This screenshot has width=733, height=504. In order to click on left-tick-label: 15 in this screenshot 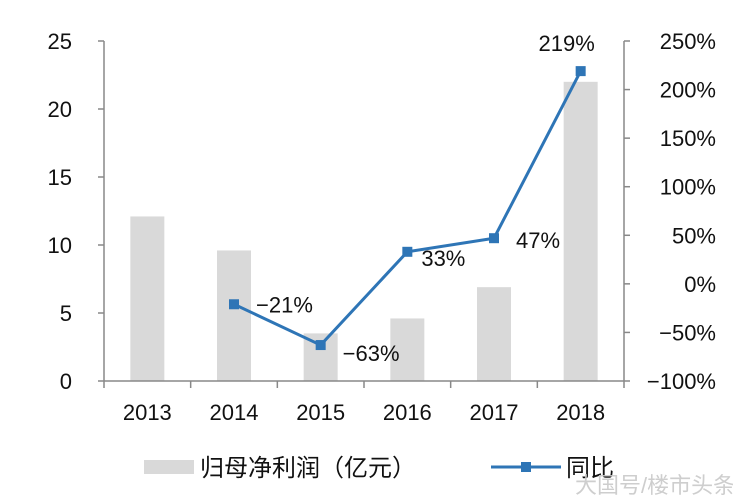, I will do `click(60, 177)`.